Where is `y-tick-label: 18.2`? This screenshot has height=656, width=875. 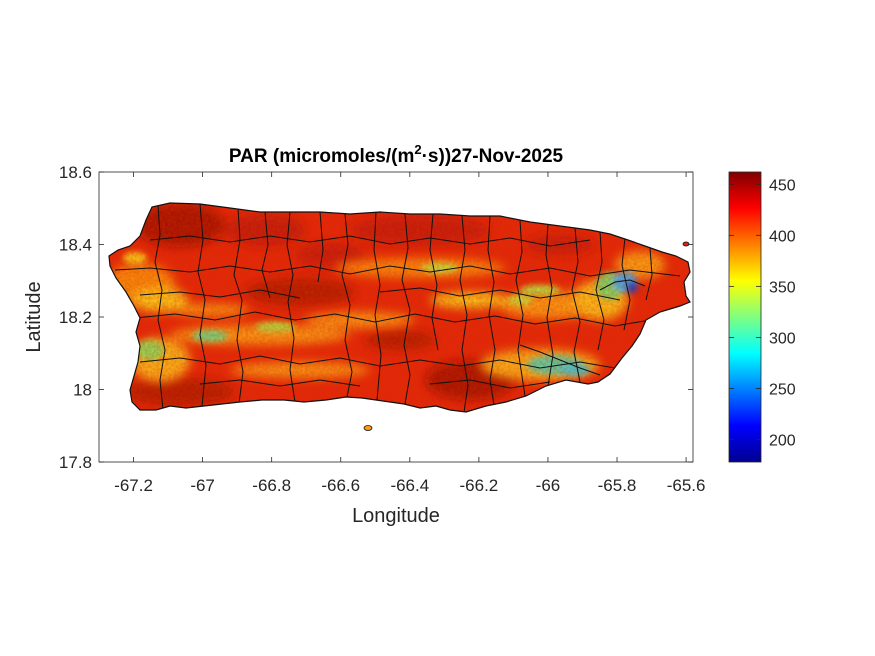 y-tick-label: 18.2 is located at coordinates (75, 317).